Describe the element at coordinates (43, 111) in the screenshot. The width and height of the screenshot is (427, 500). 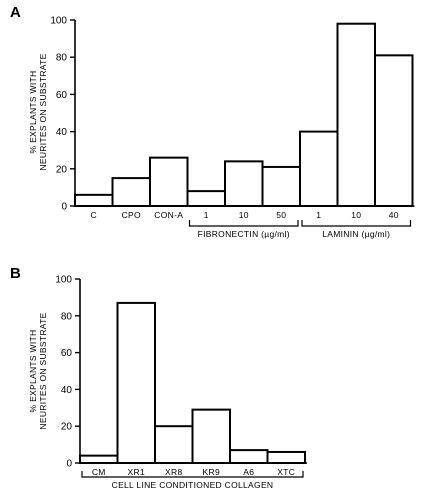
I see `panel-a-y-axis-label-line-2: NEURITES ON SUBSTRATE` at that location.